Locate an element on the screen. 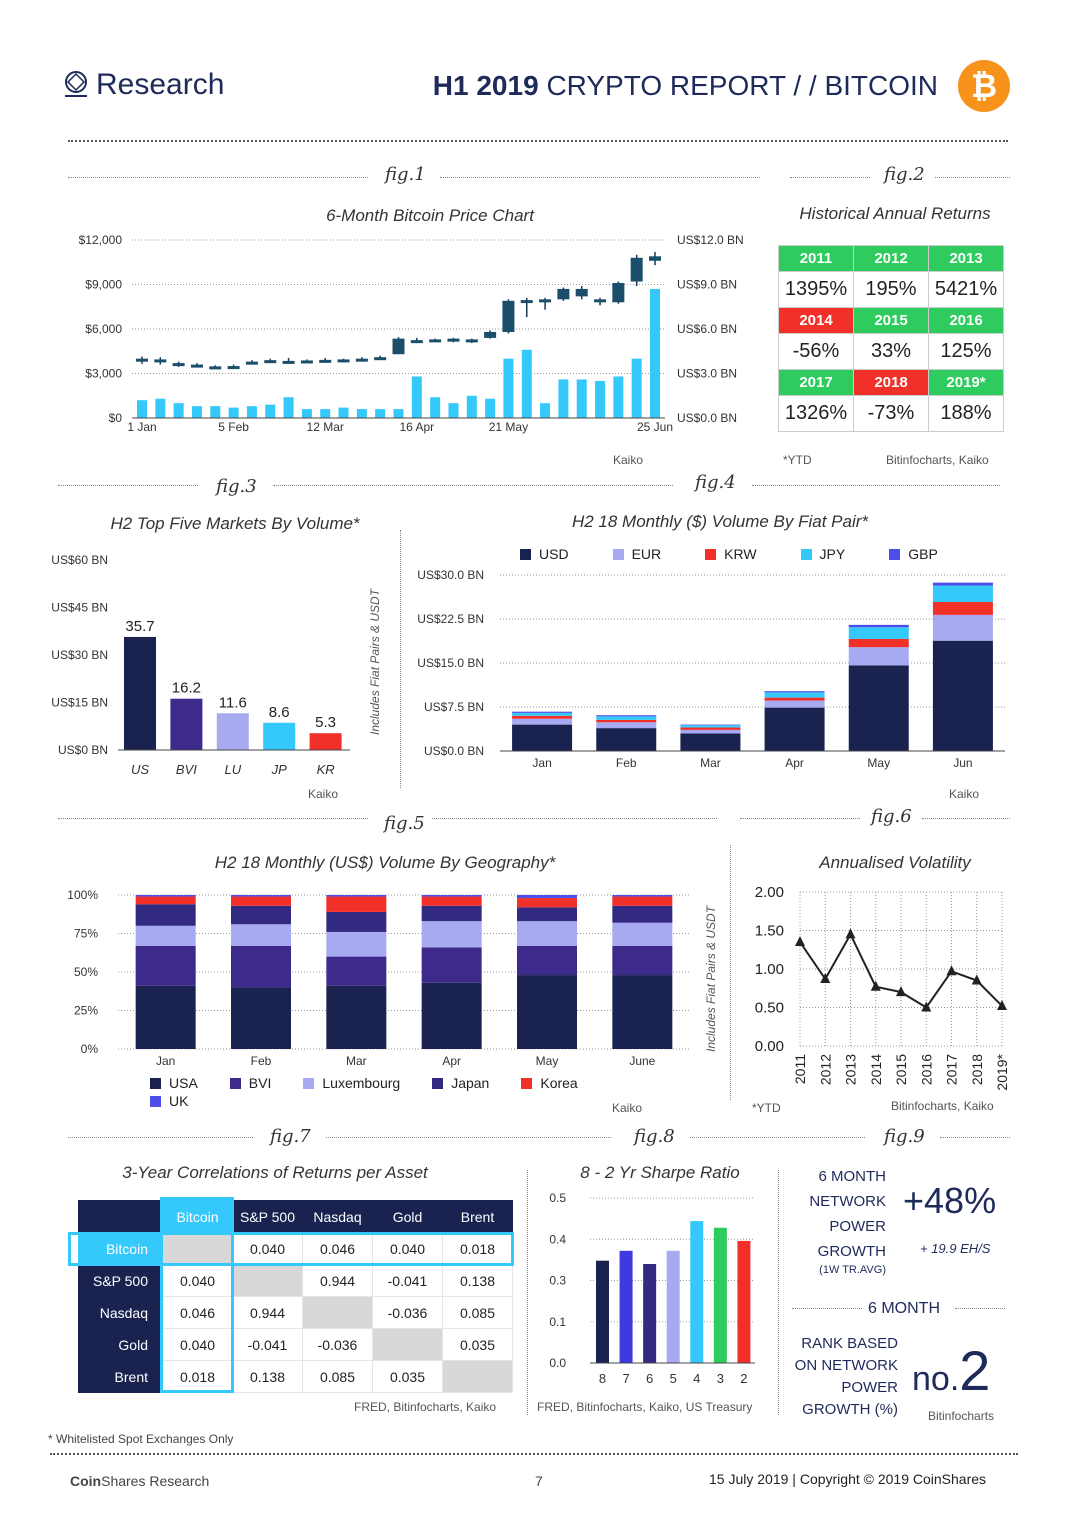  fig9-heading2: 6 MONTH is located at coordinates (904, 1308).